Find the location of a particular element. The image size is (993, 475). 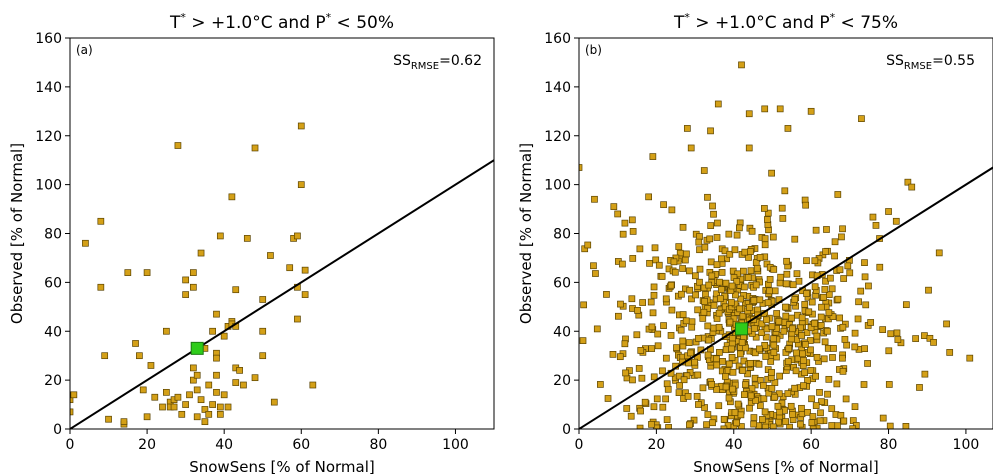

skill-score: SSRMSE=0.55 is located at coordinates (930, 62).